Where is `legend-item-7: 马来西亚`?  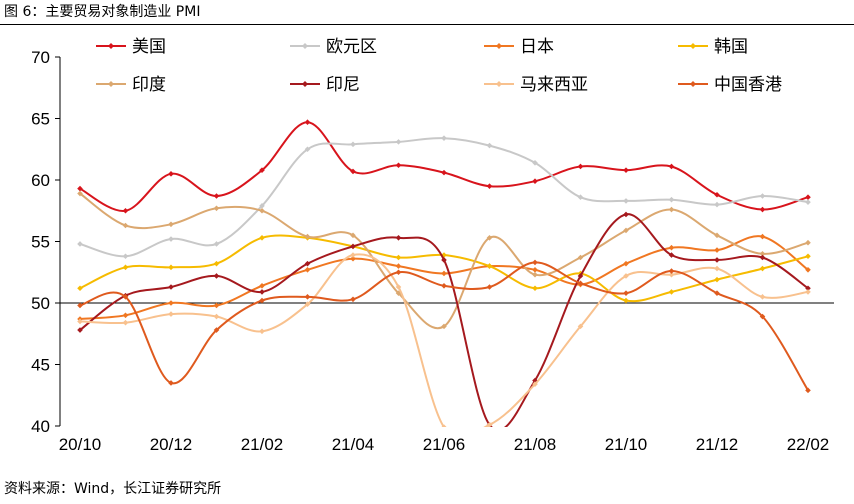 legend-item-7: 马来西亚 is located at coordinates (536, 85).